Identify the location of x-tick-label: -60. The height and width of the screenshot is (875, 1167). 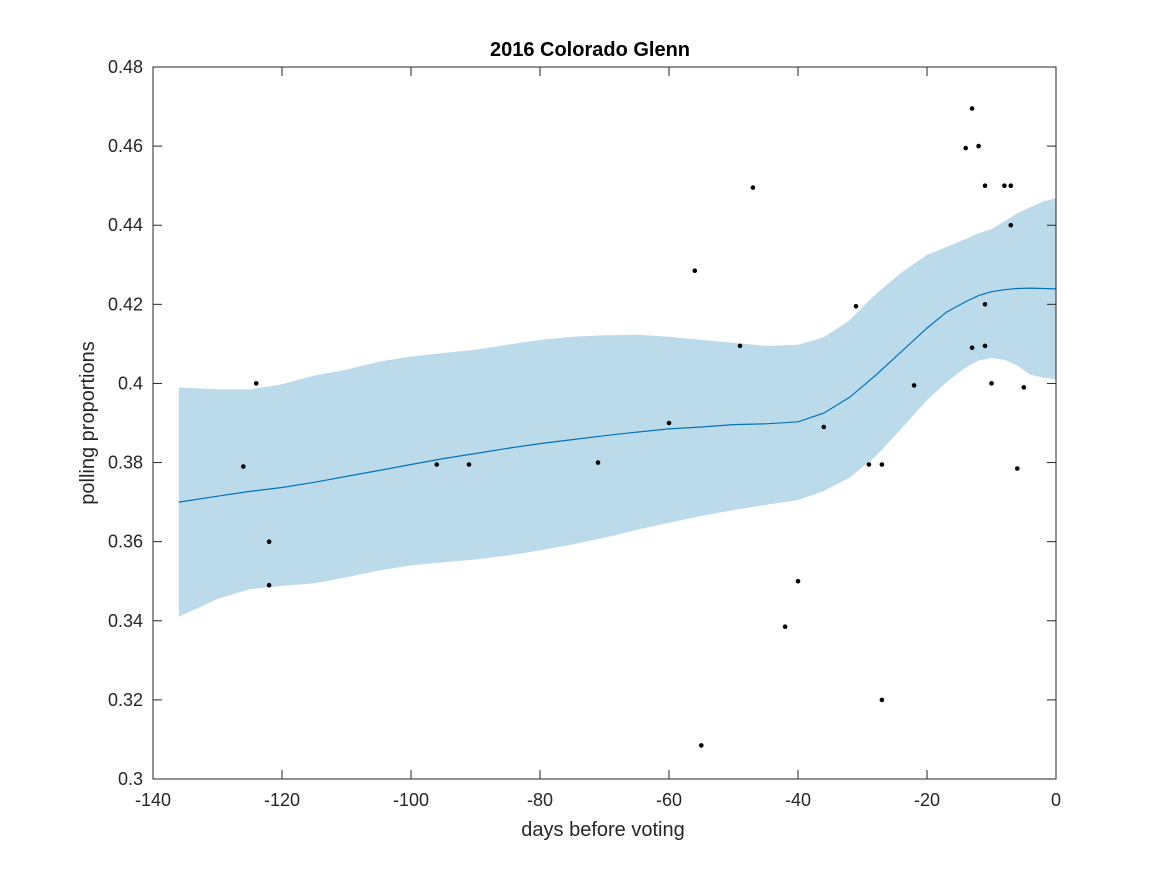
(669, 800).